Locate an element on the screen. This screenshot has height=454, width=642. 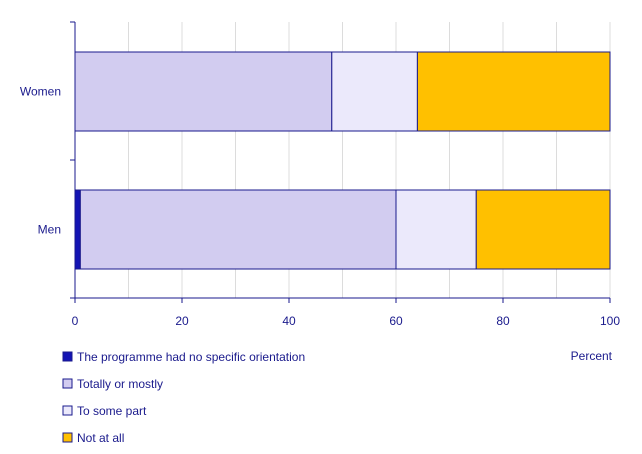
category-label: Men is located at coordinates (49, 230).